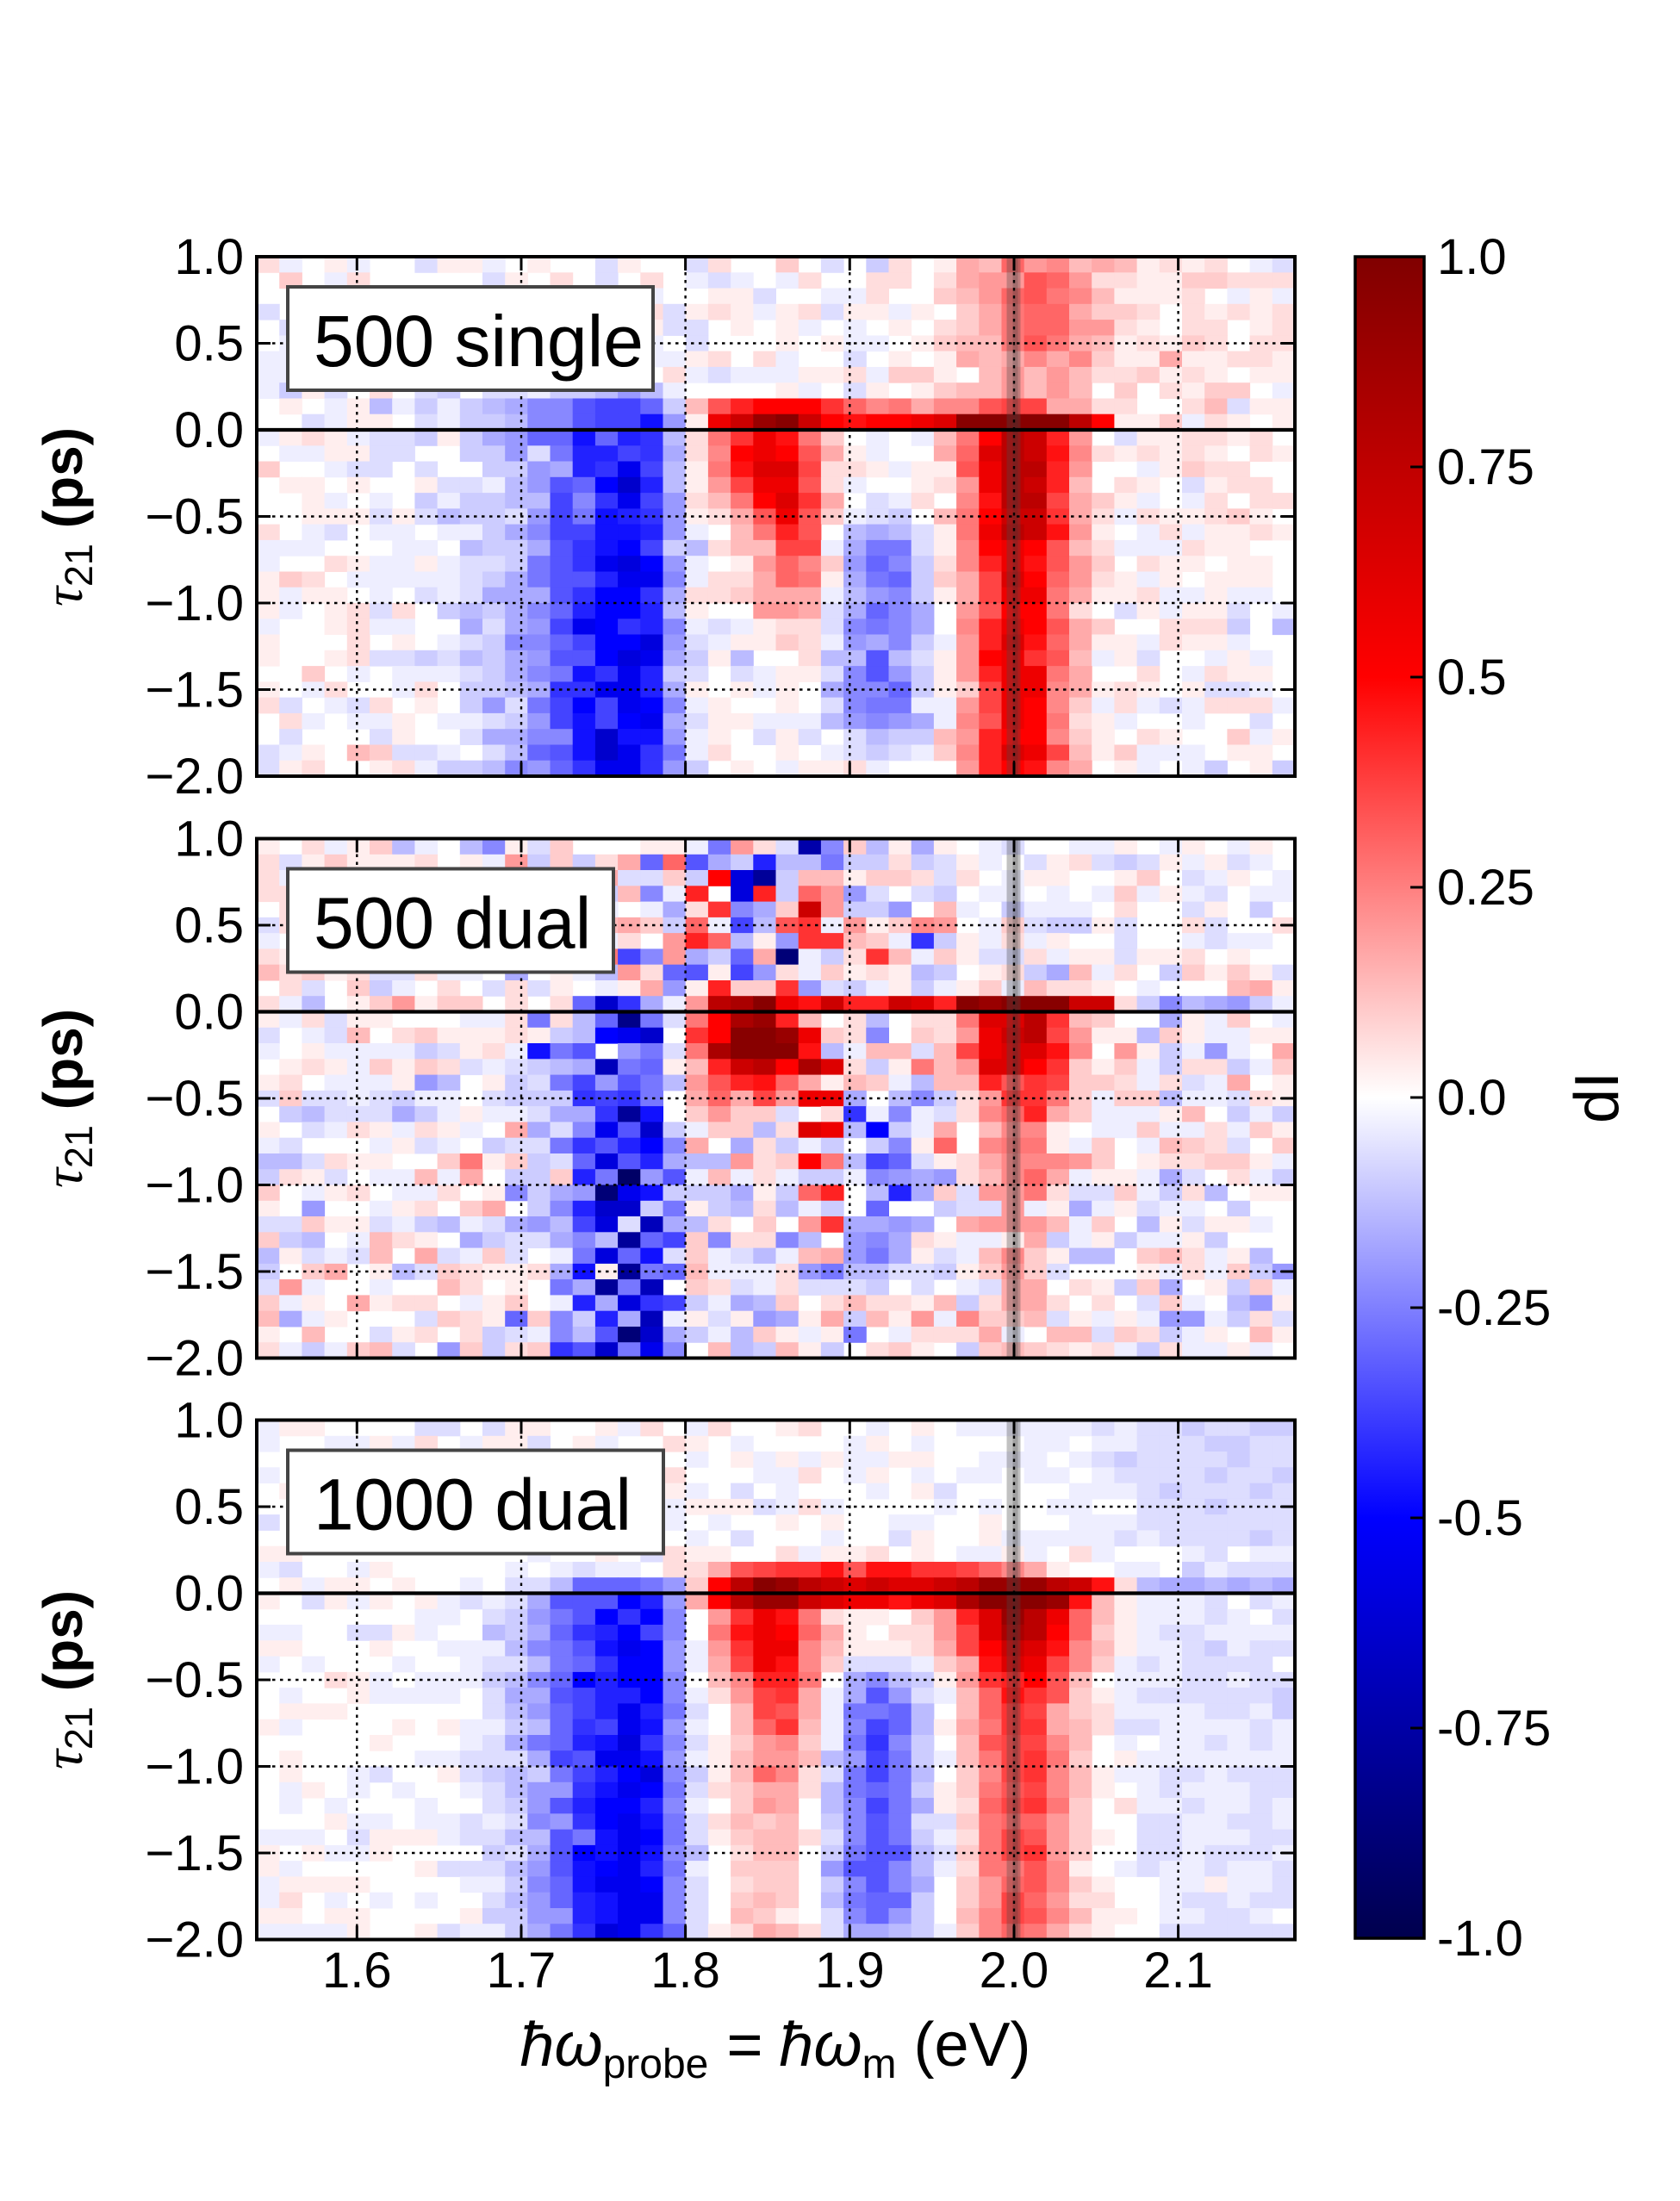 Image resolution: width=1680 pixels, height=2201 pixels. Describe the element at coordinates (357, 1971) in the screenshot. I see `svg-text: 1.6` at that location.